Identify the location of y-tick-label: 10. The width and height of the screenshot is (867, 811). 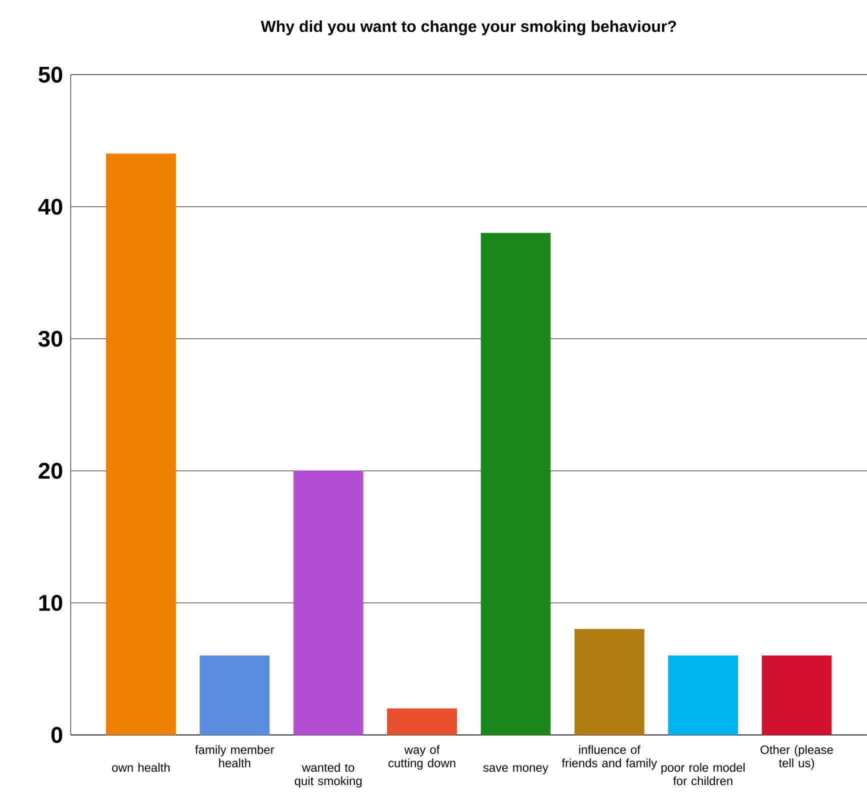
(50, 602).